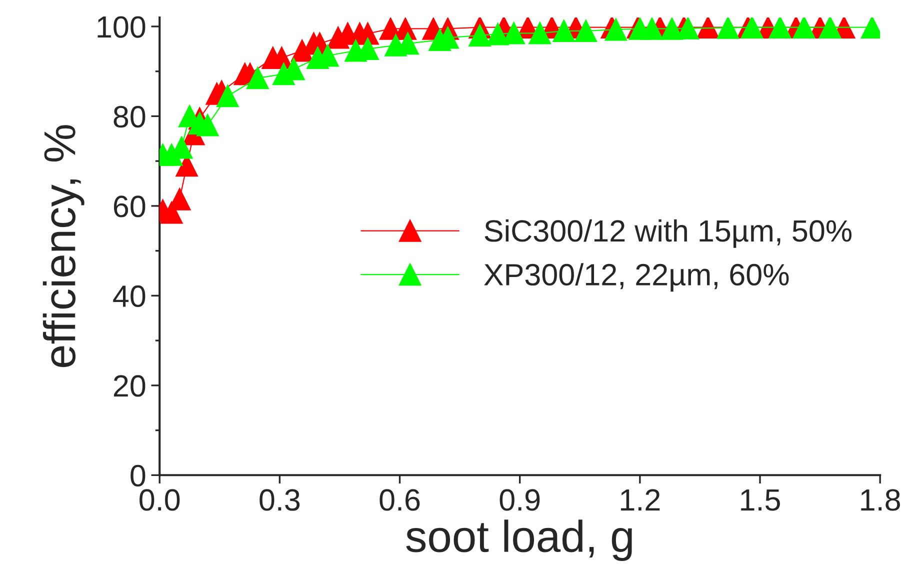 This screenshot has height=583, width=912. I want to click on x-tick-label: 0.0, so click(160, 500).